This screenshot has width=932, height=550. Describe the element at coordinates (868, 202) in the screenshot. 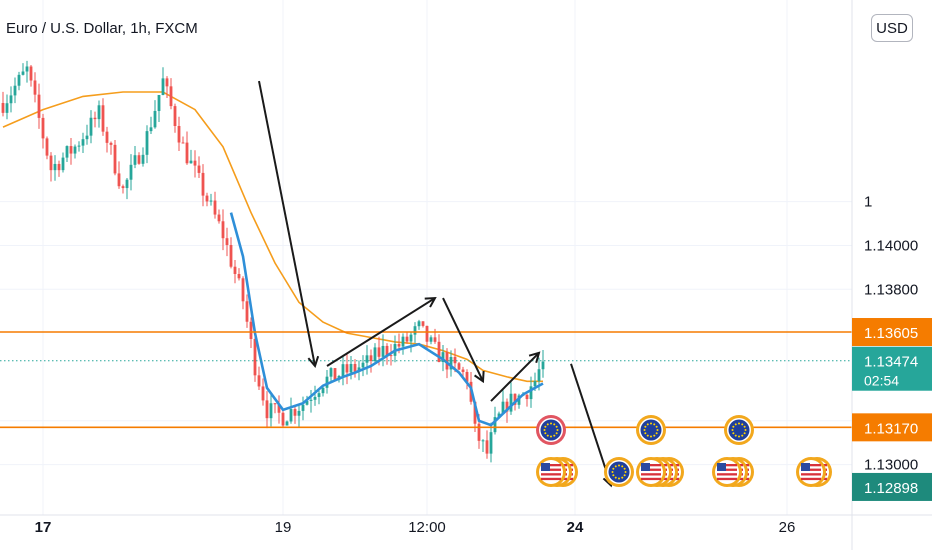

I see `price-tick-label: 1` at that location.